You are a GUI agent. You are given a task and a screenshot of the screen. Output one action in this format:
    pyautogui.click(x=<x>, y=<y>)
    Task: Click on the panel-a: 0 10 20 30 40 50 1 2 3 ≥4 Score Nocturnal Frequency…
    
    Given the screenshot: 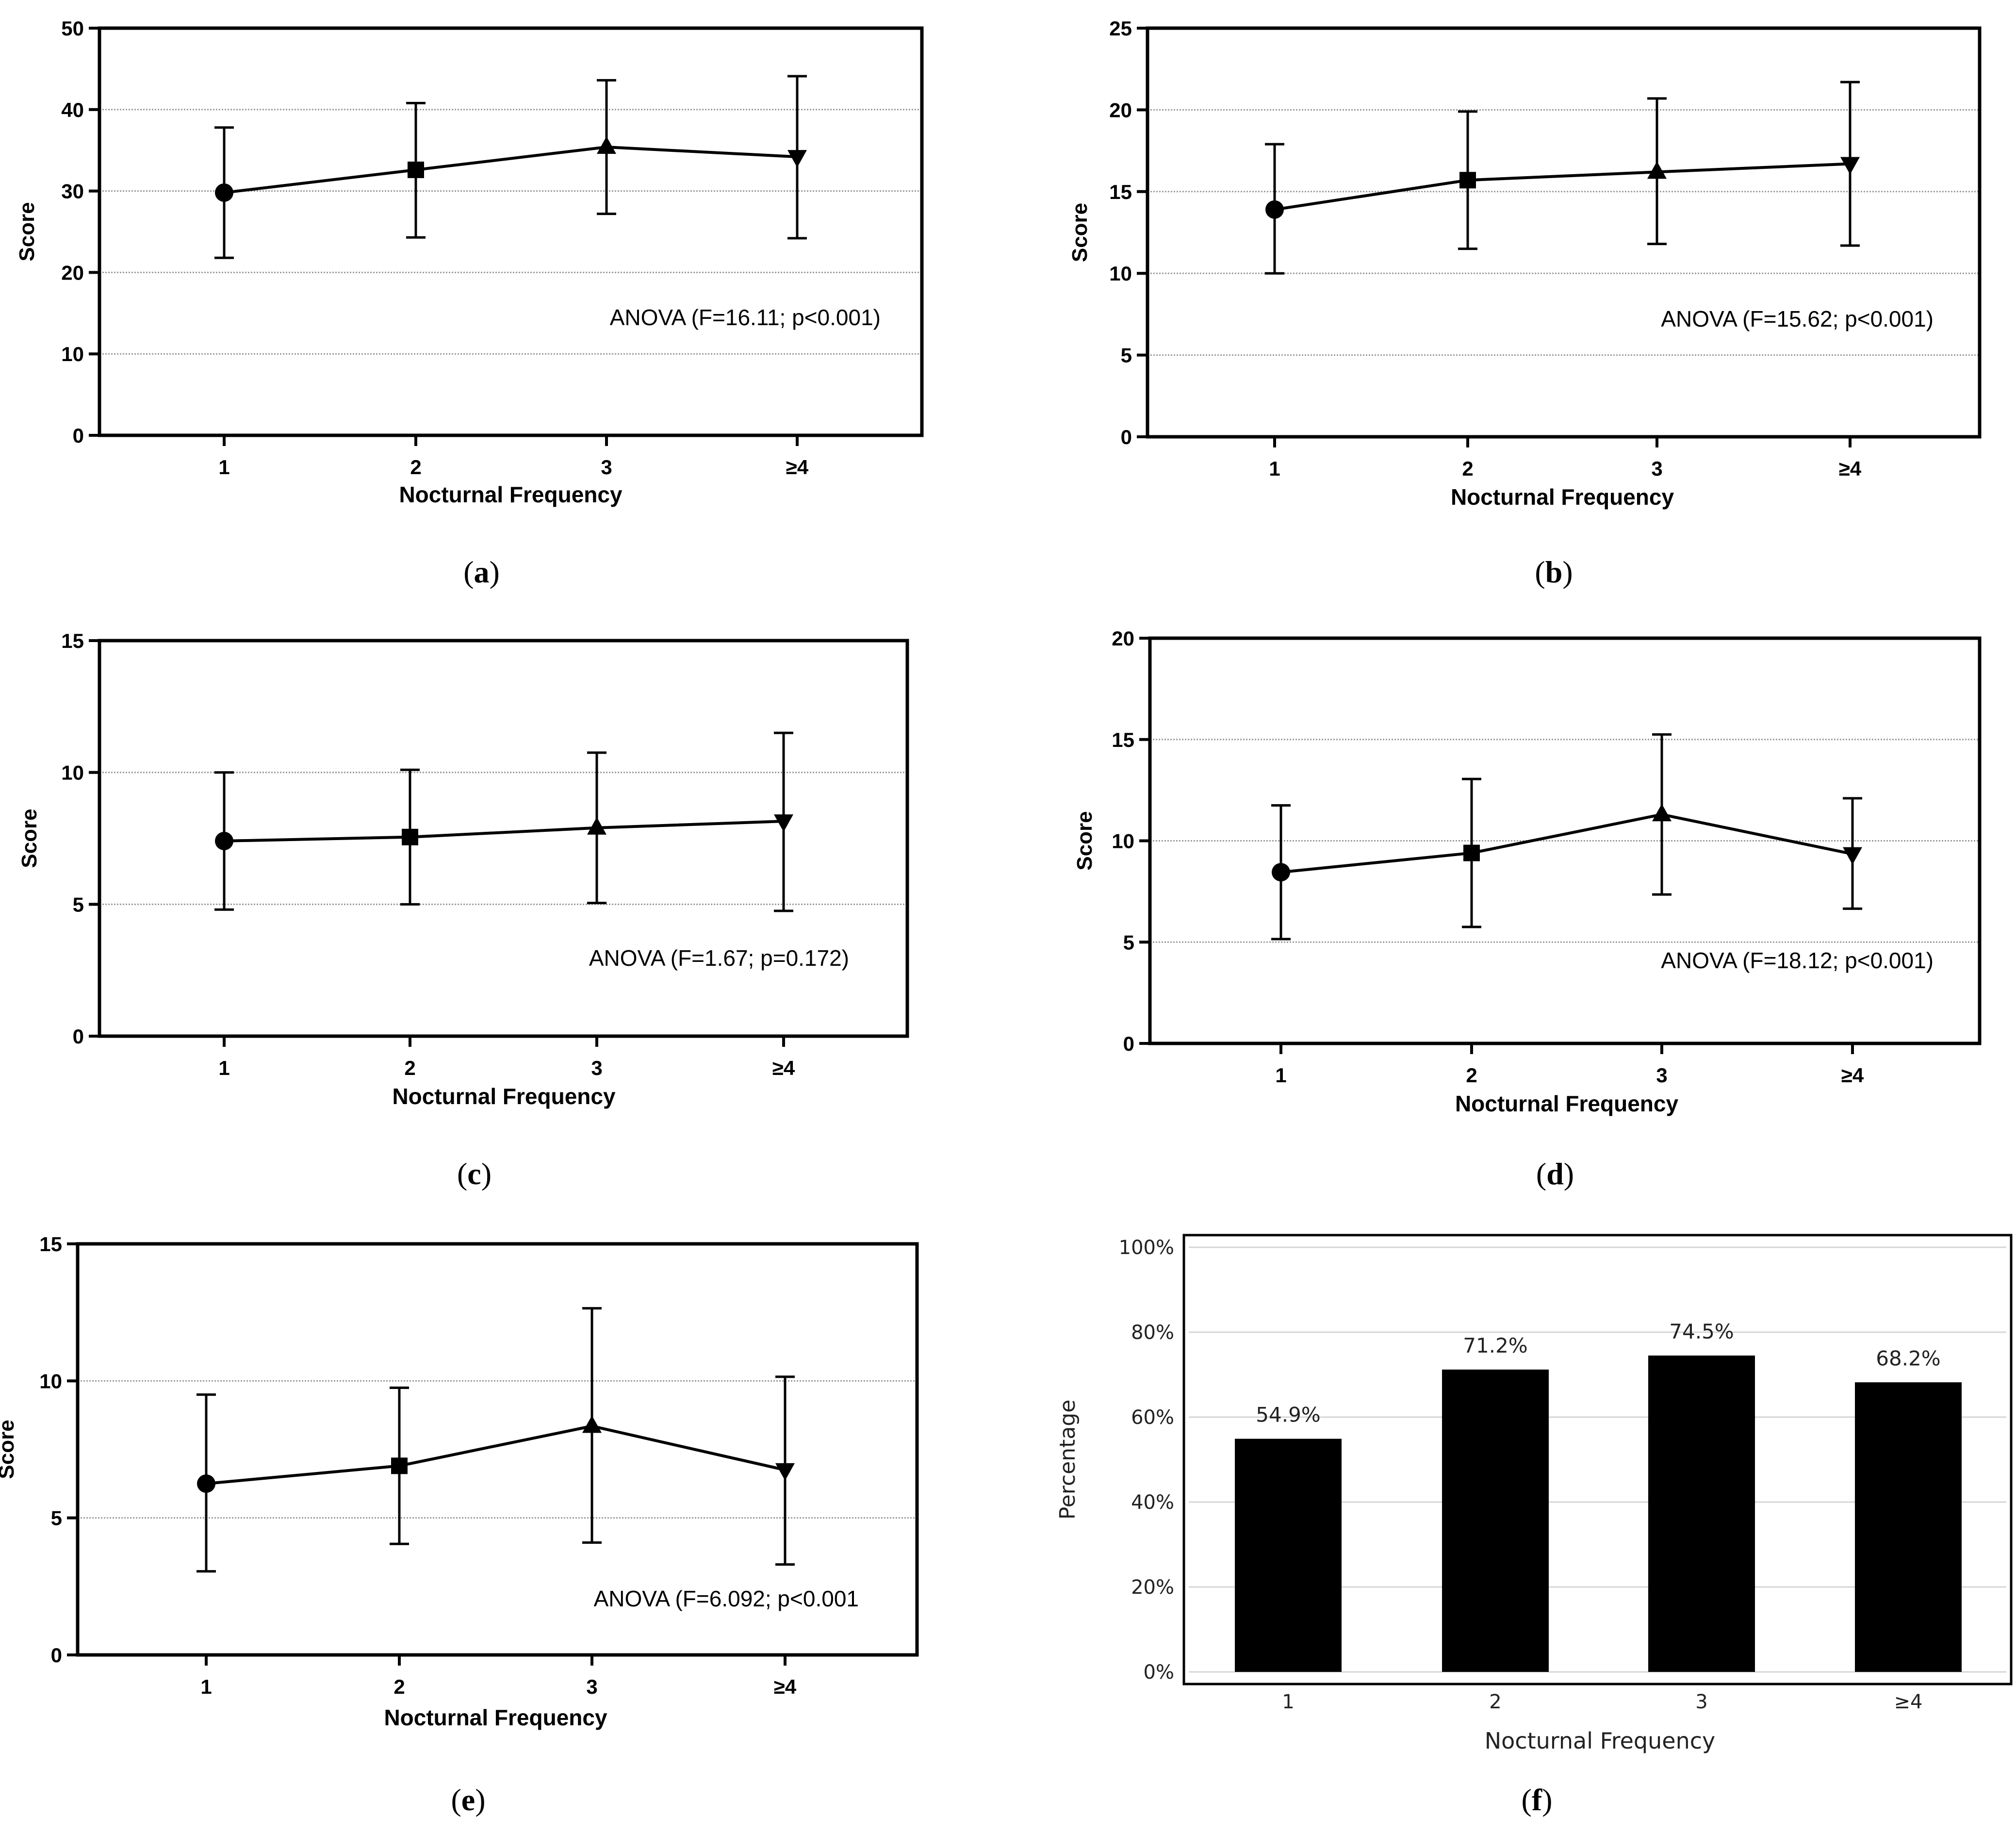 What is the action you would take?
    pyautogui.click(x=469, y=303)
    